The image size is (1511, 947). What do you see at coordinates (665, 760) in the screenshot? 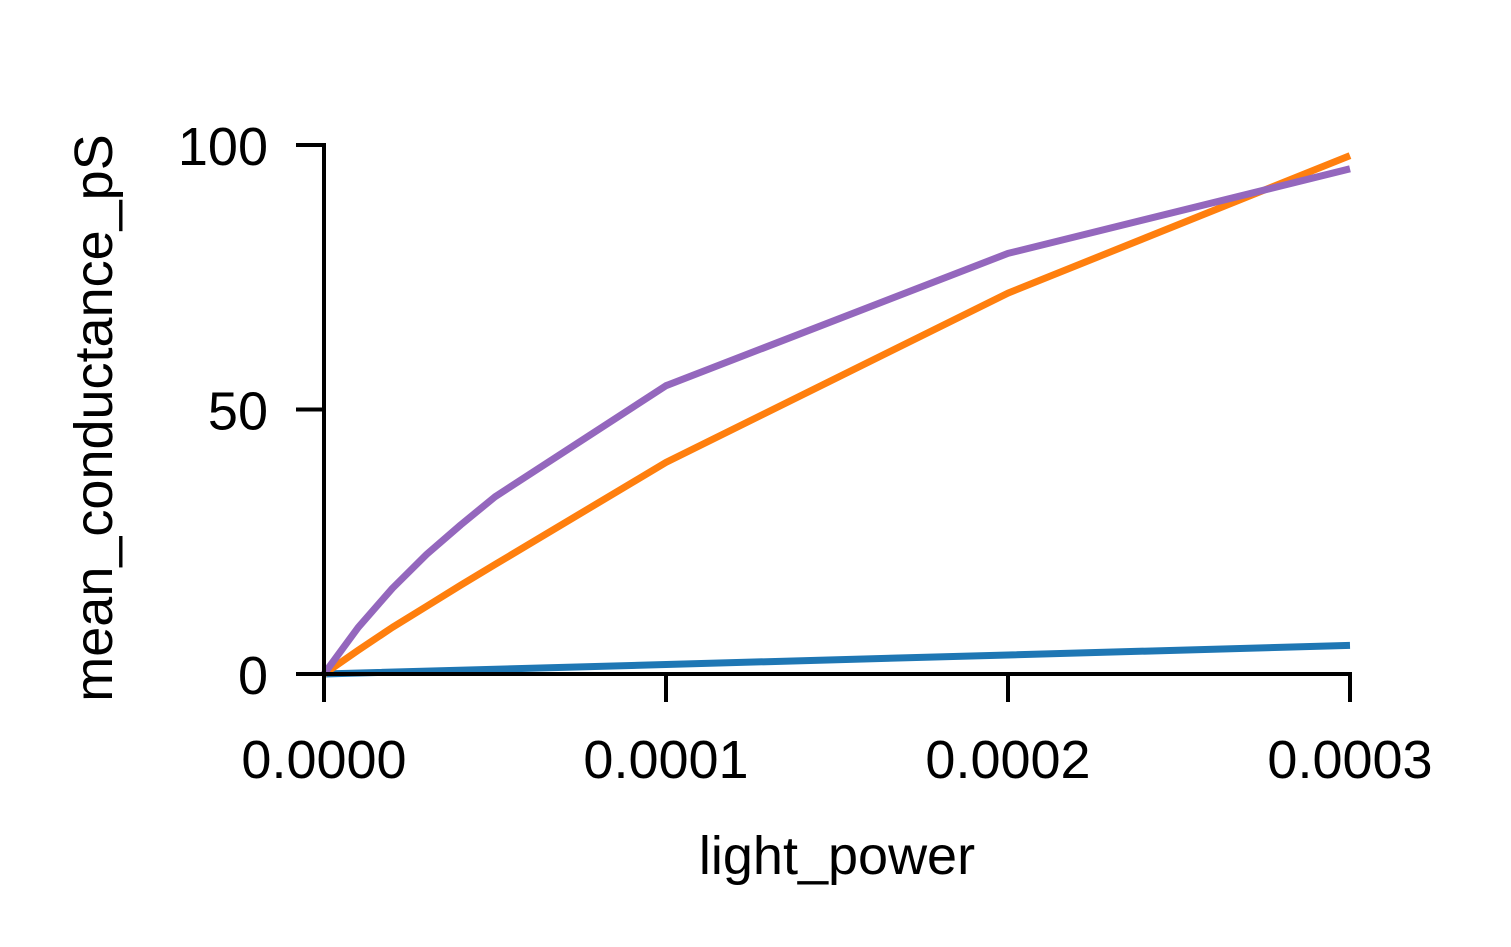
I see `x-tick-label: 0.0001` at bounding box center [665, 760].